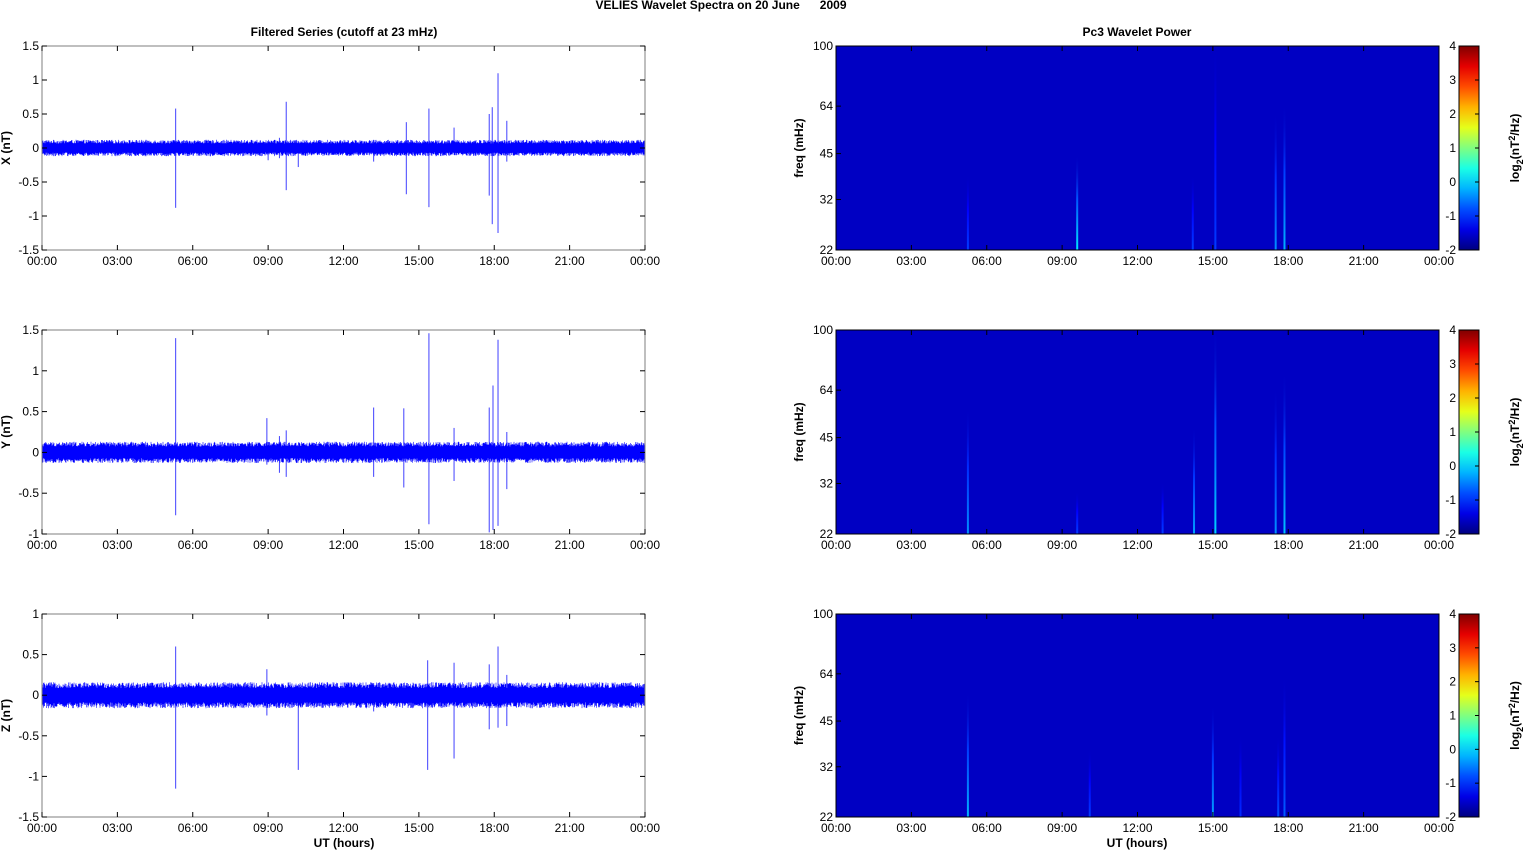  What do you see at coordinates (6, 148) in the screenshot?
I see `series-ylabel: X (nT)` at bounding box center [6, 148].